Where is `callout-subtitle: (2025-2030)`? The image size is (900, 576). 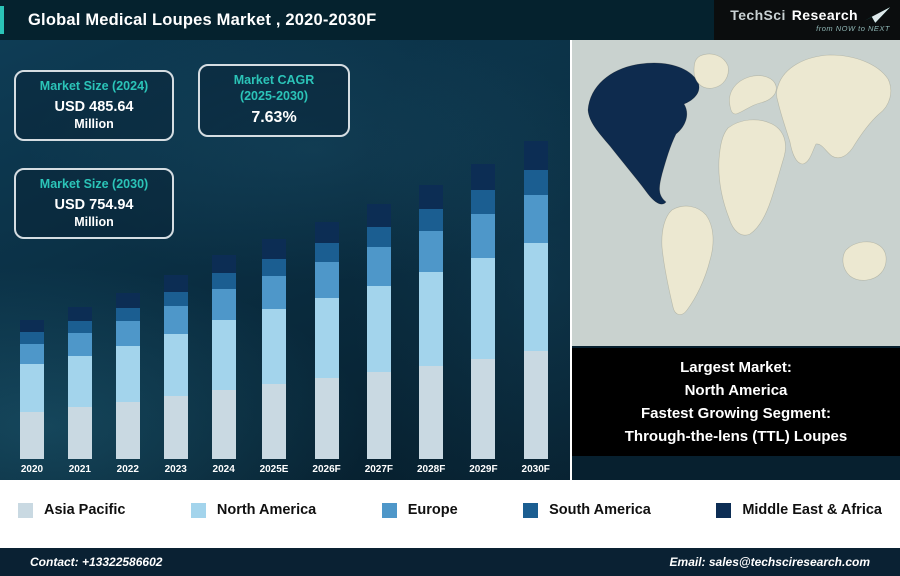
callout-subtitle: (2025-2030) is located at coordinates (274, 95).